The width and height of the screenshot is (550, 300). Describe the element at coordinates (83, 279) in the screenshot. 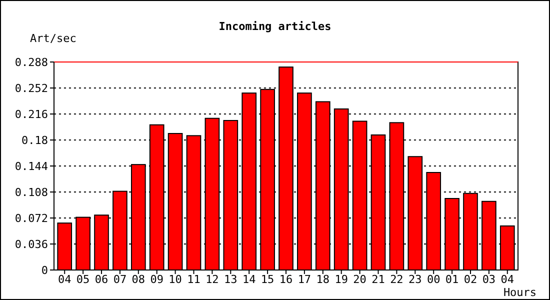

I see `x-tick-label: 05` at that location.